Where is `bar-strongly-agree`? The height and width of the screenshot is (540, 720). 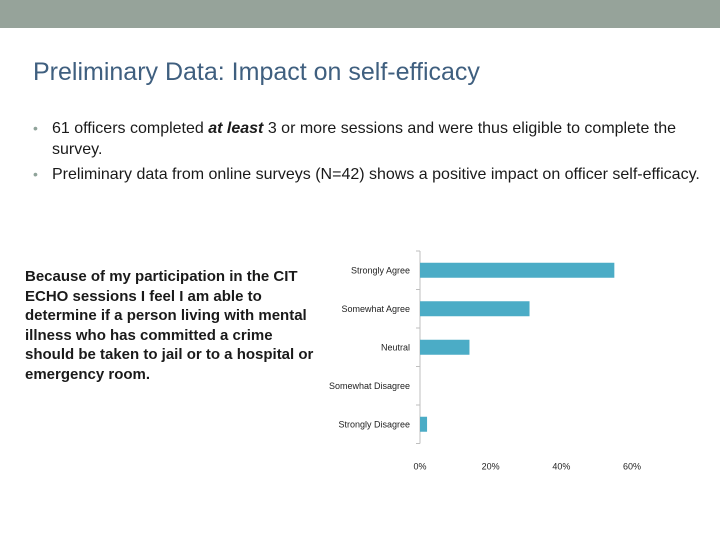
bar-strongly-agree is located at coordinates (517, 270).